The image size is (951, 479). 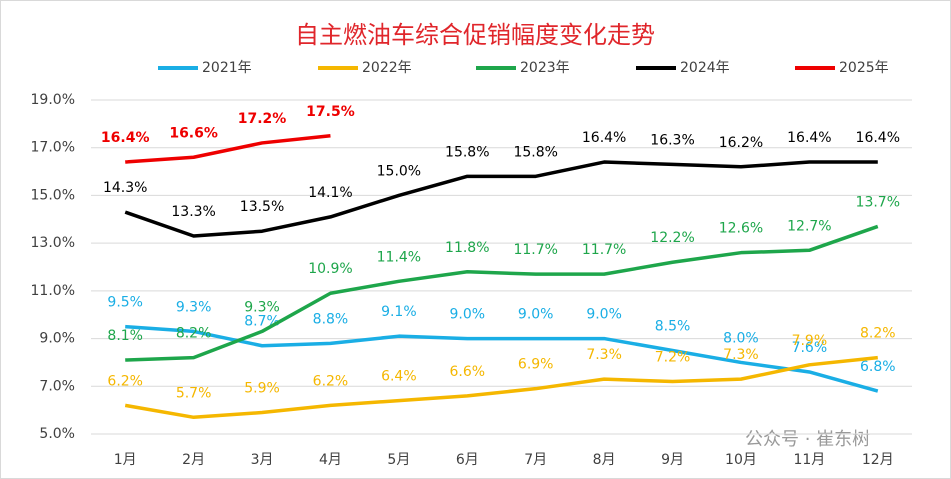 I want to click on legend-label: 2024年, so click(x=705, y=68).